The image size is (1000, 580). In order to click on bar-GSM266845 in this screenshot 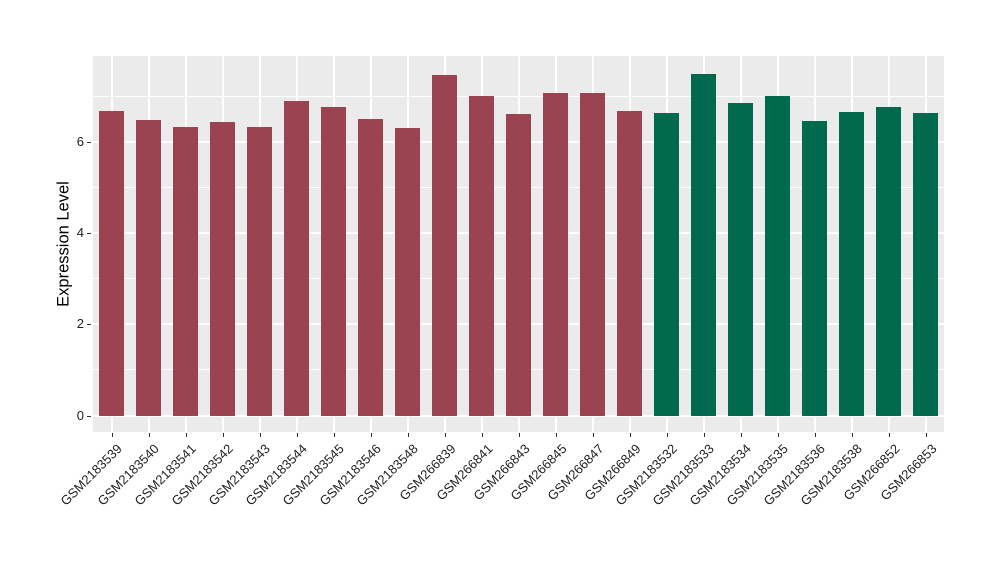, I will do `click(555, 254)`.